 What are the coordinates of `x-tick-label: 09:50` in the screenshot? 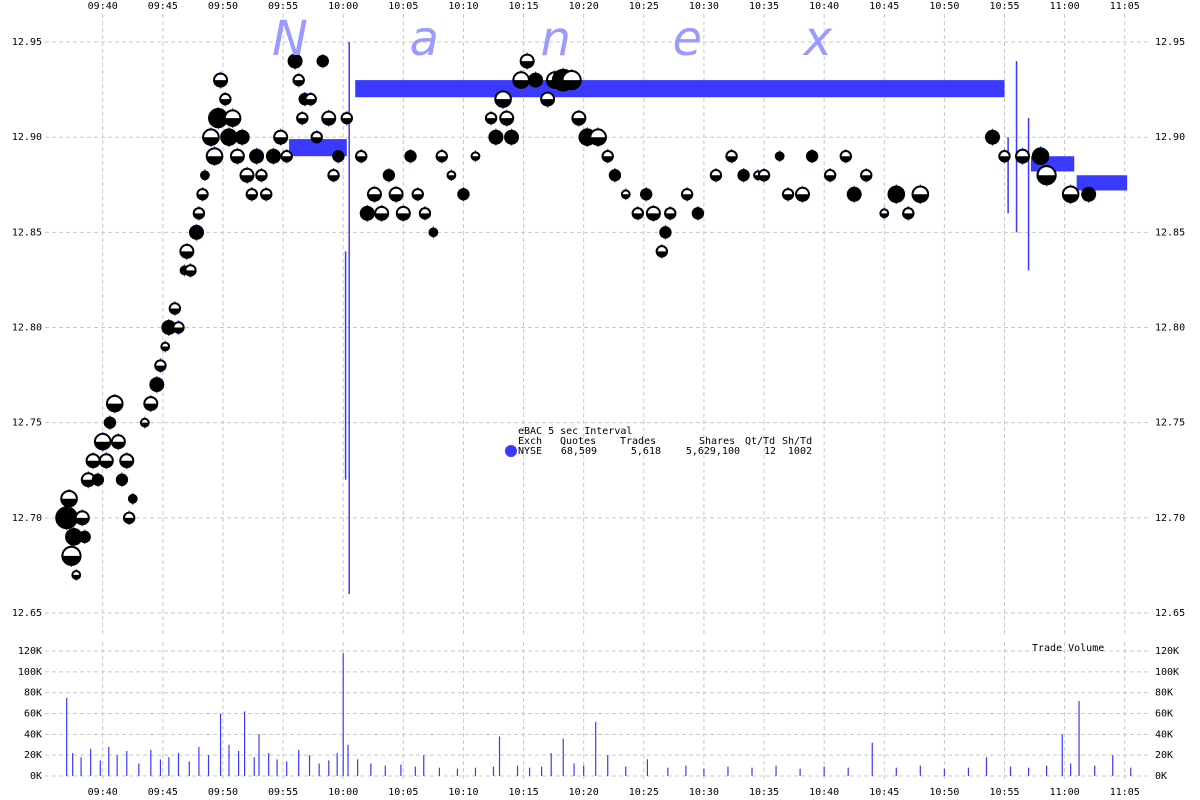 It's located at (223, 6).